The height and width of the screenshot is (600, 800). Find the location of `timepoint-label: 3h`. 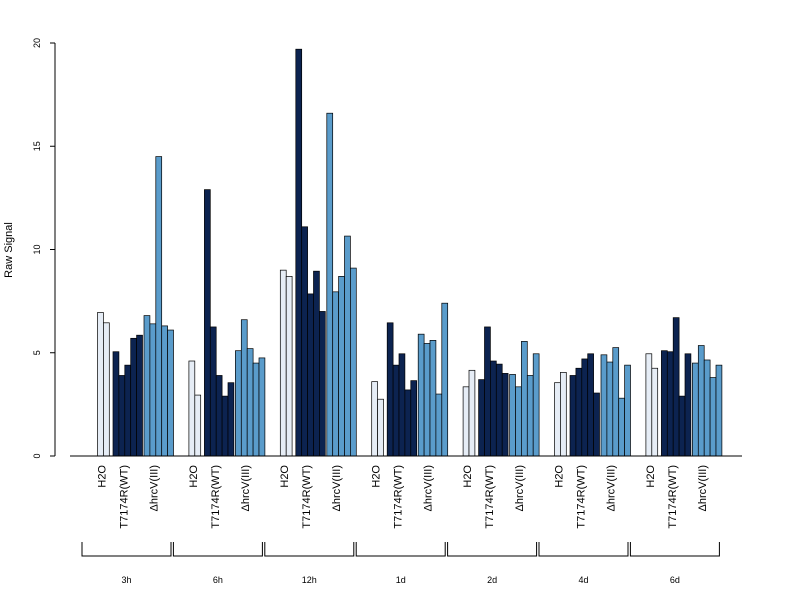

timepoint-label: 3h is located at coordinates (126, 580).